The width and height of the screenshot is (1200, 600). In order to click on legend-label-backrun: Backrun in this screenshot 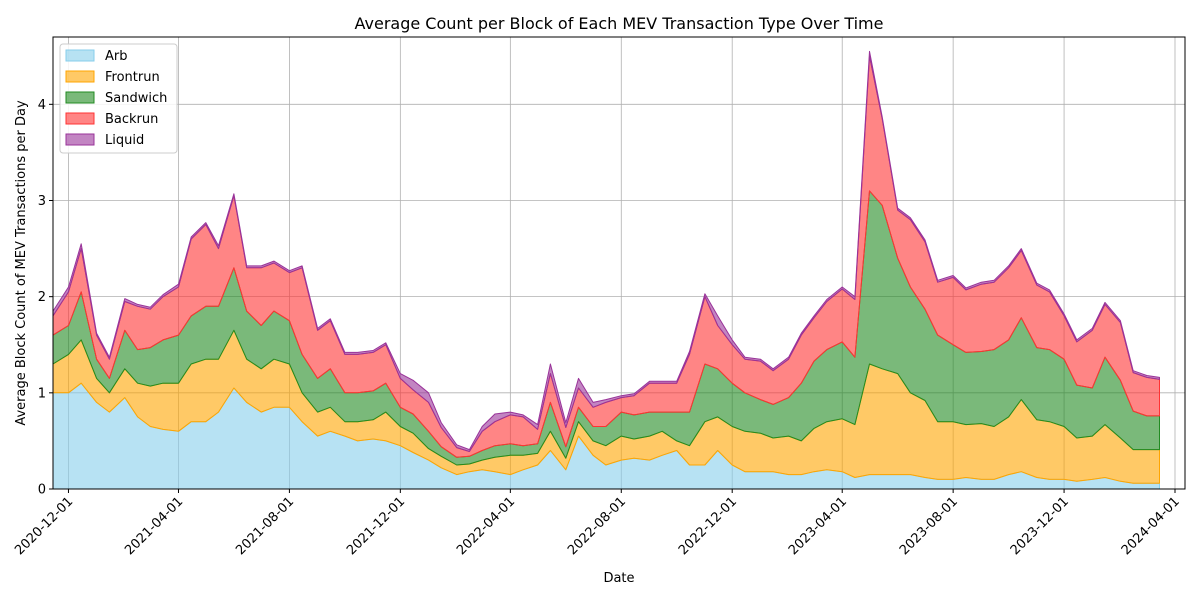, I will do `click(131, 119)`.